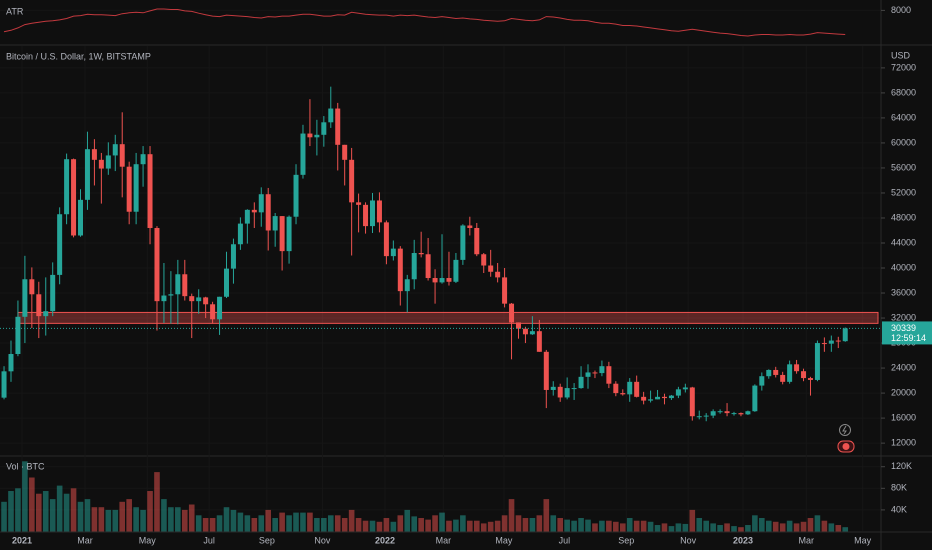 This screenshot has width=932, height=550. Describe the element at coordinates (78, 56) in the screenshot. I see `chart-title: Bitcoin / U.S. Dollar, 1W, BITSTAMP` at that location.